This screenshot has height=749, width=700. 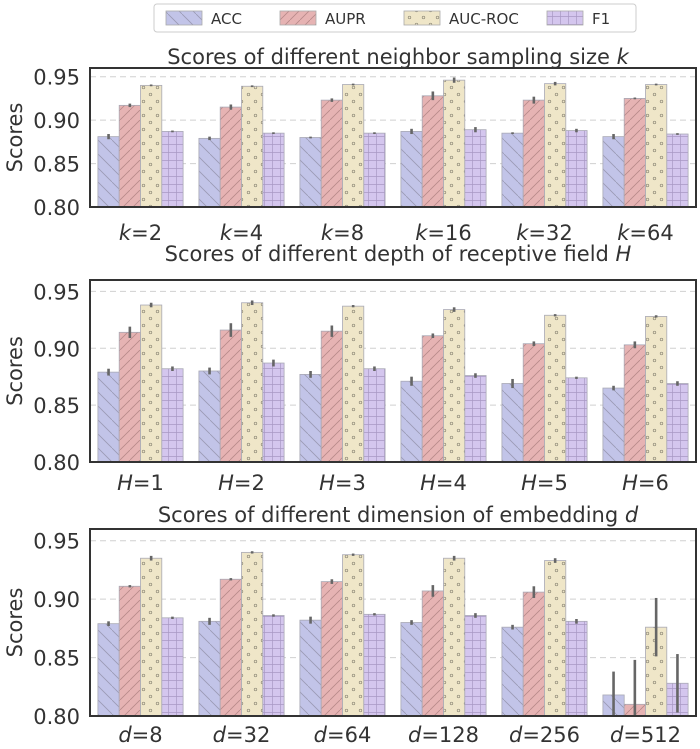 What do you see at coordinates (677, 170) in the screenshot?
I see `bar-f1-k64` at bounding box center [677, 170].